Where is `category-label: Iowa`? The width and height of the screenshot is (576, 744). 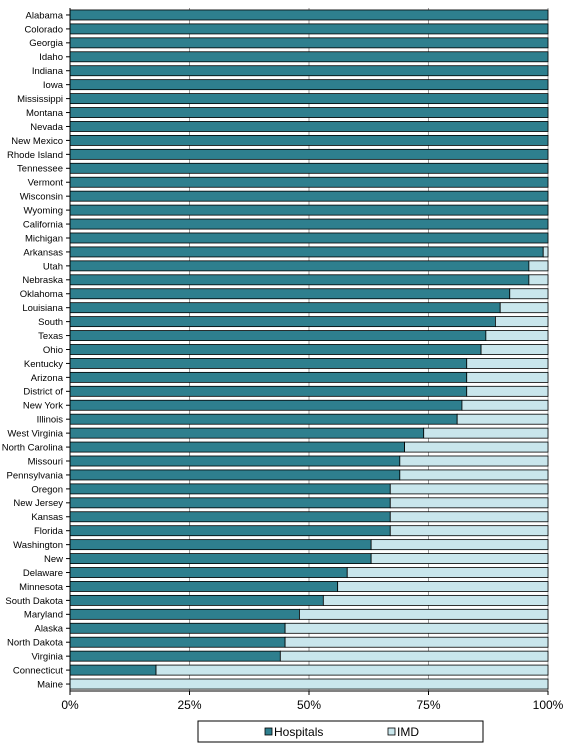 category-label: Iowa is located at coordinates (53, 85).